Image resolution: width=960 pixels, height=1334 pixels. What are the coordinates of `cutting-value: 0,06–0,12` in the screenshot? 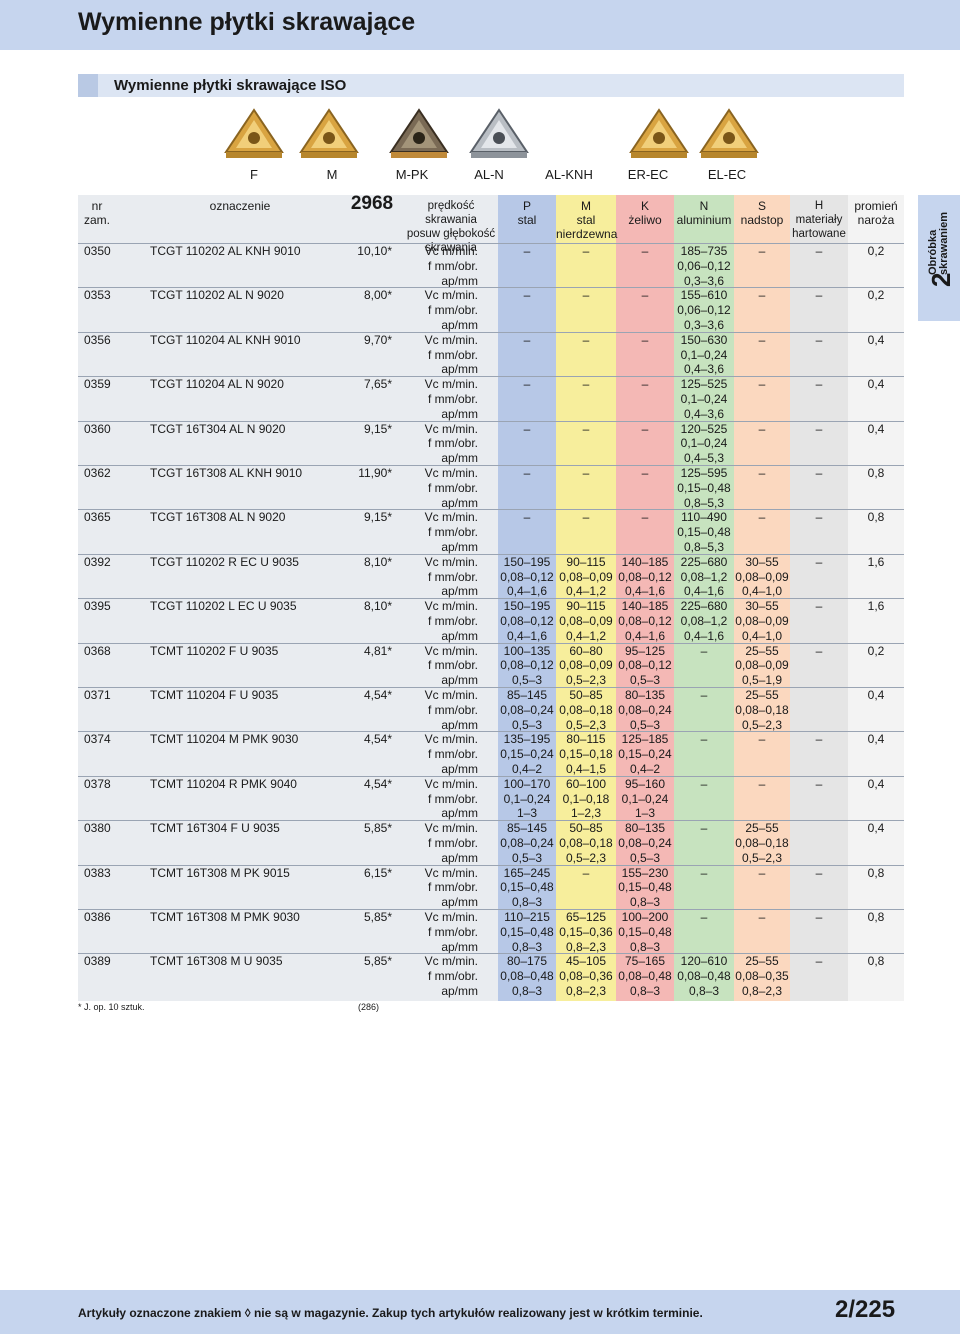 It's located at (704, 310).